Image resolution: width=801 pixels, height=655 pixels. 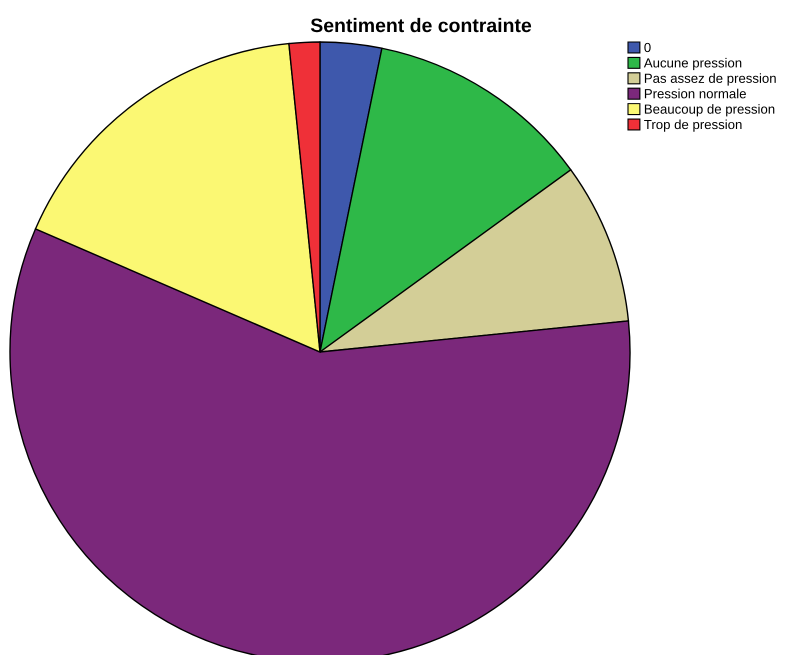 What do you see at coordinates (647, 47) in the screenshot?
I see `legend-label: 0` at bounding box center [647, 47].